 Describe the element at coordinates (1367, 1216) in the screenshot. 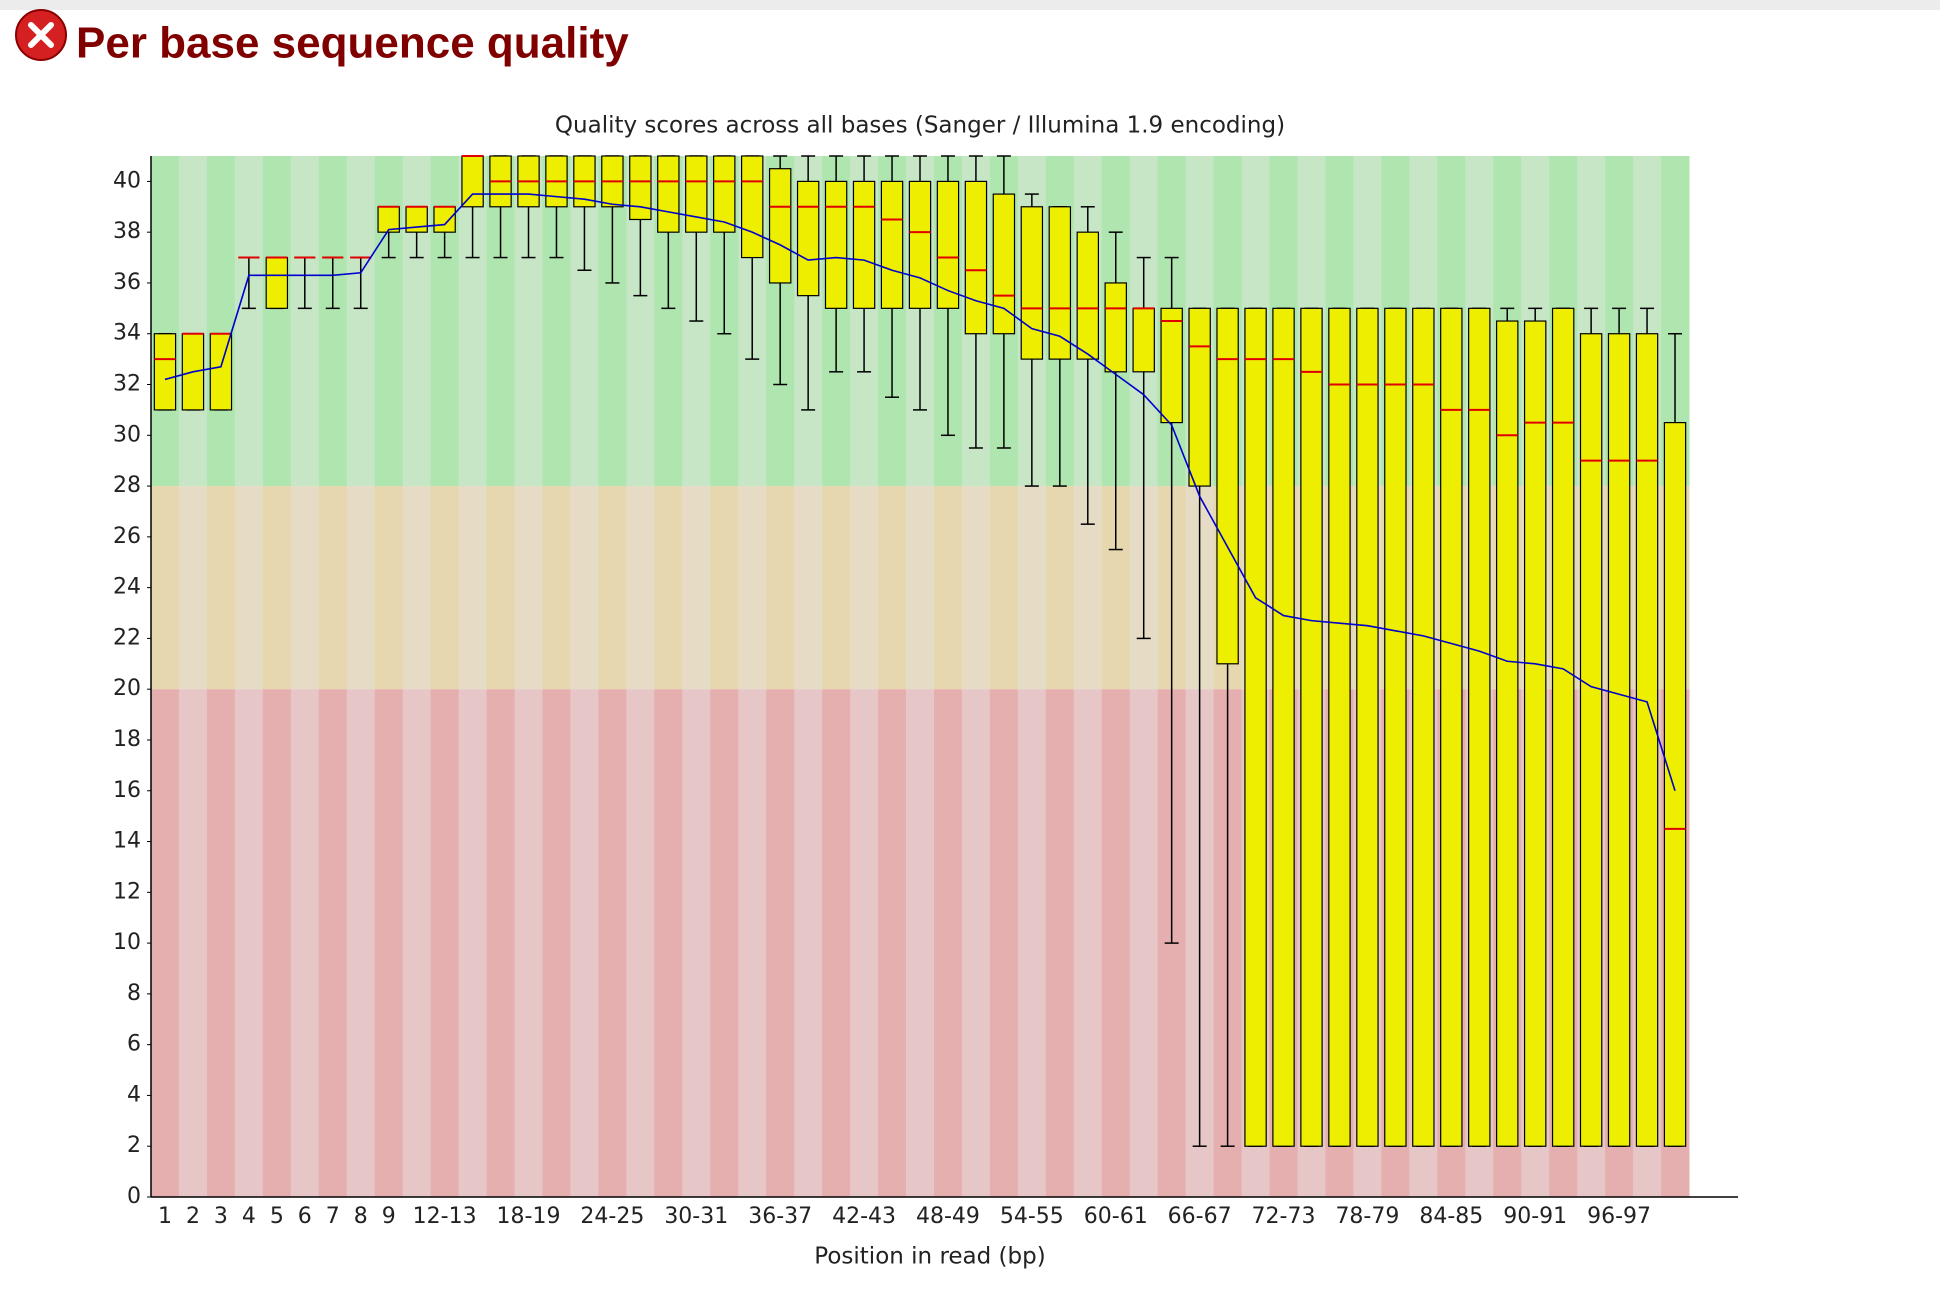

I see `x-tick-label: 78-79` at that location.